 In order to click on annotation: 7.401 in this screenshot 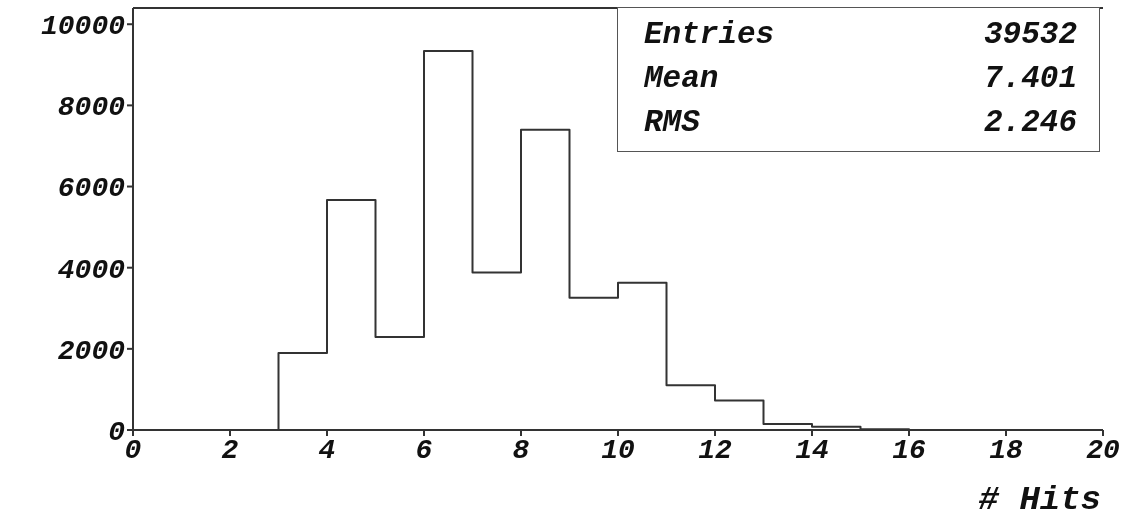, I will do `click(1030, 78)`.